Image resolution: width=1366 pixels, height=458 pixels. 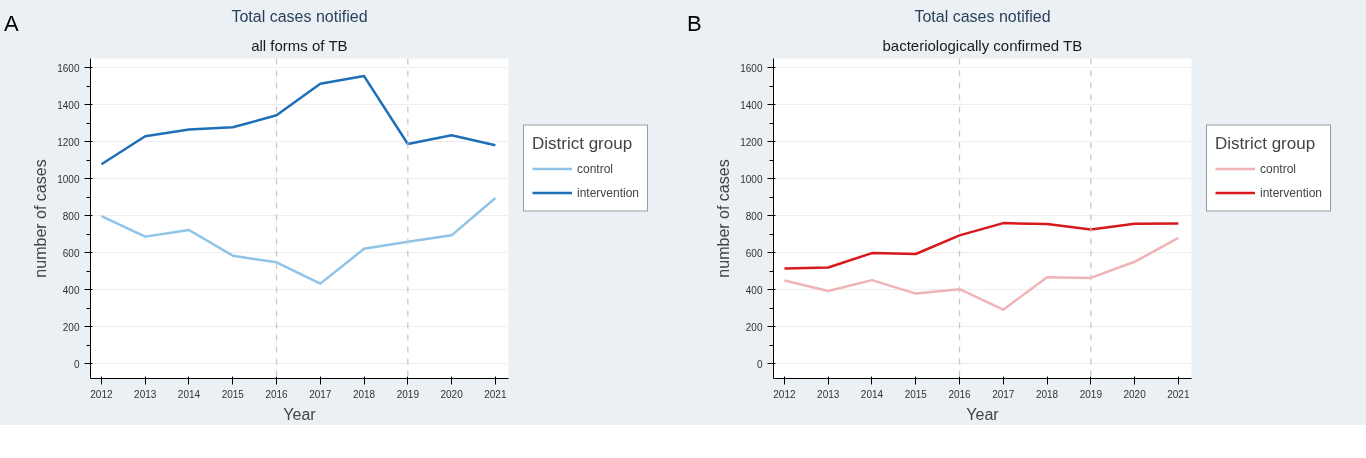 I want to click on chart-subtitle: all forms of TB, so click(x=299, y=45).